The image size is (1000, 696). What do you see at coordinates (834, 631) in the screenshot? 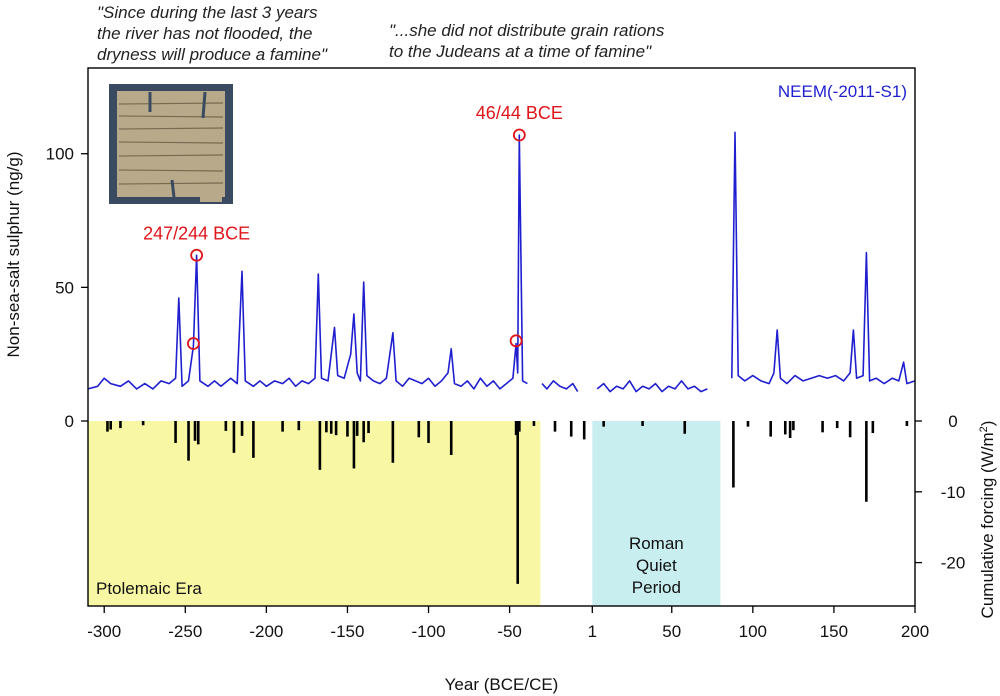
I see `x-tick-label: 150` at bounding box center [834, 631].